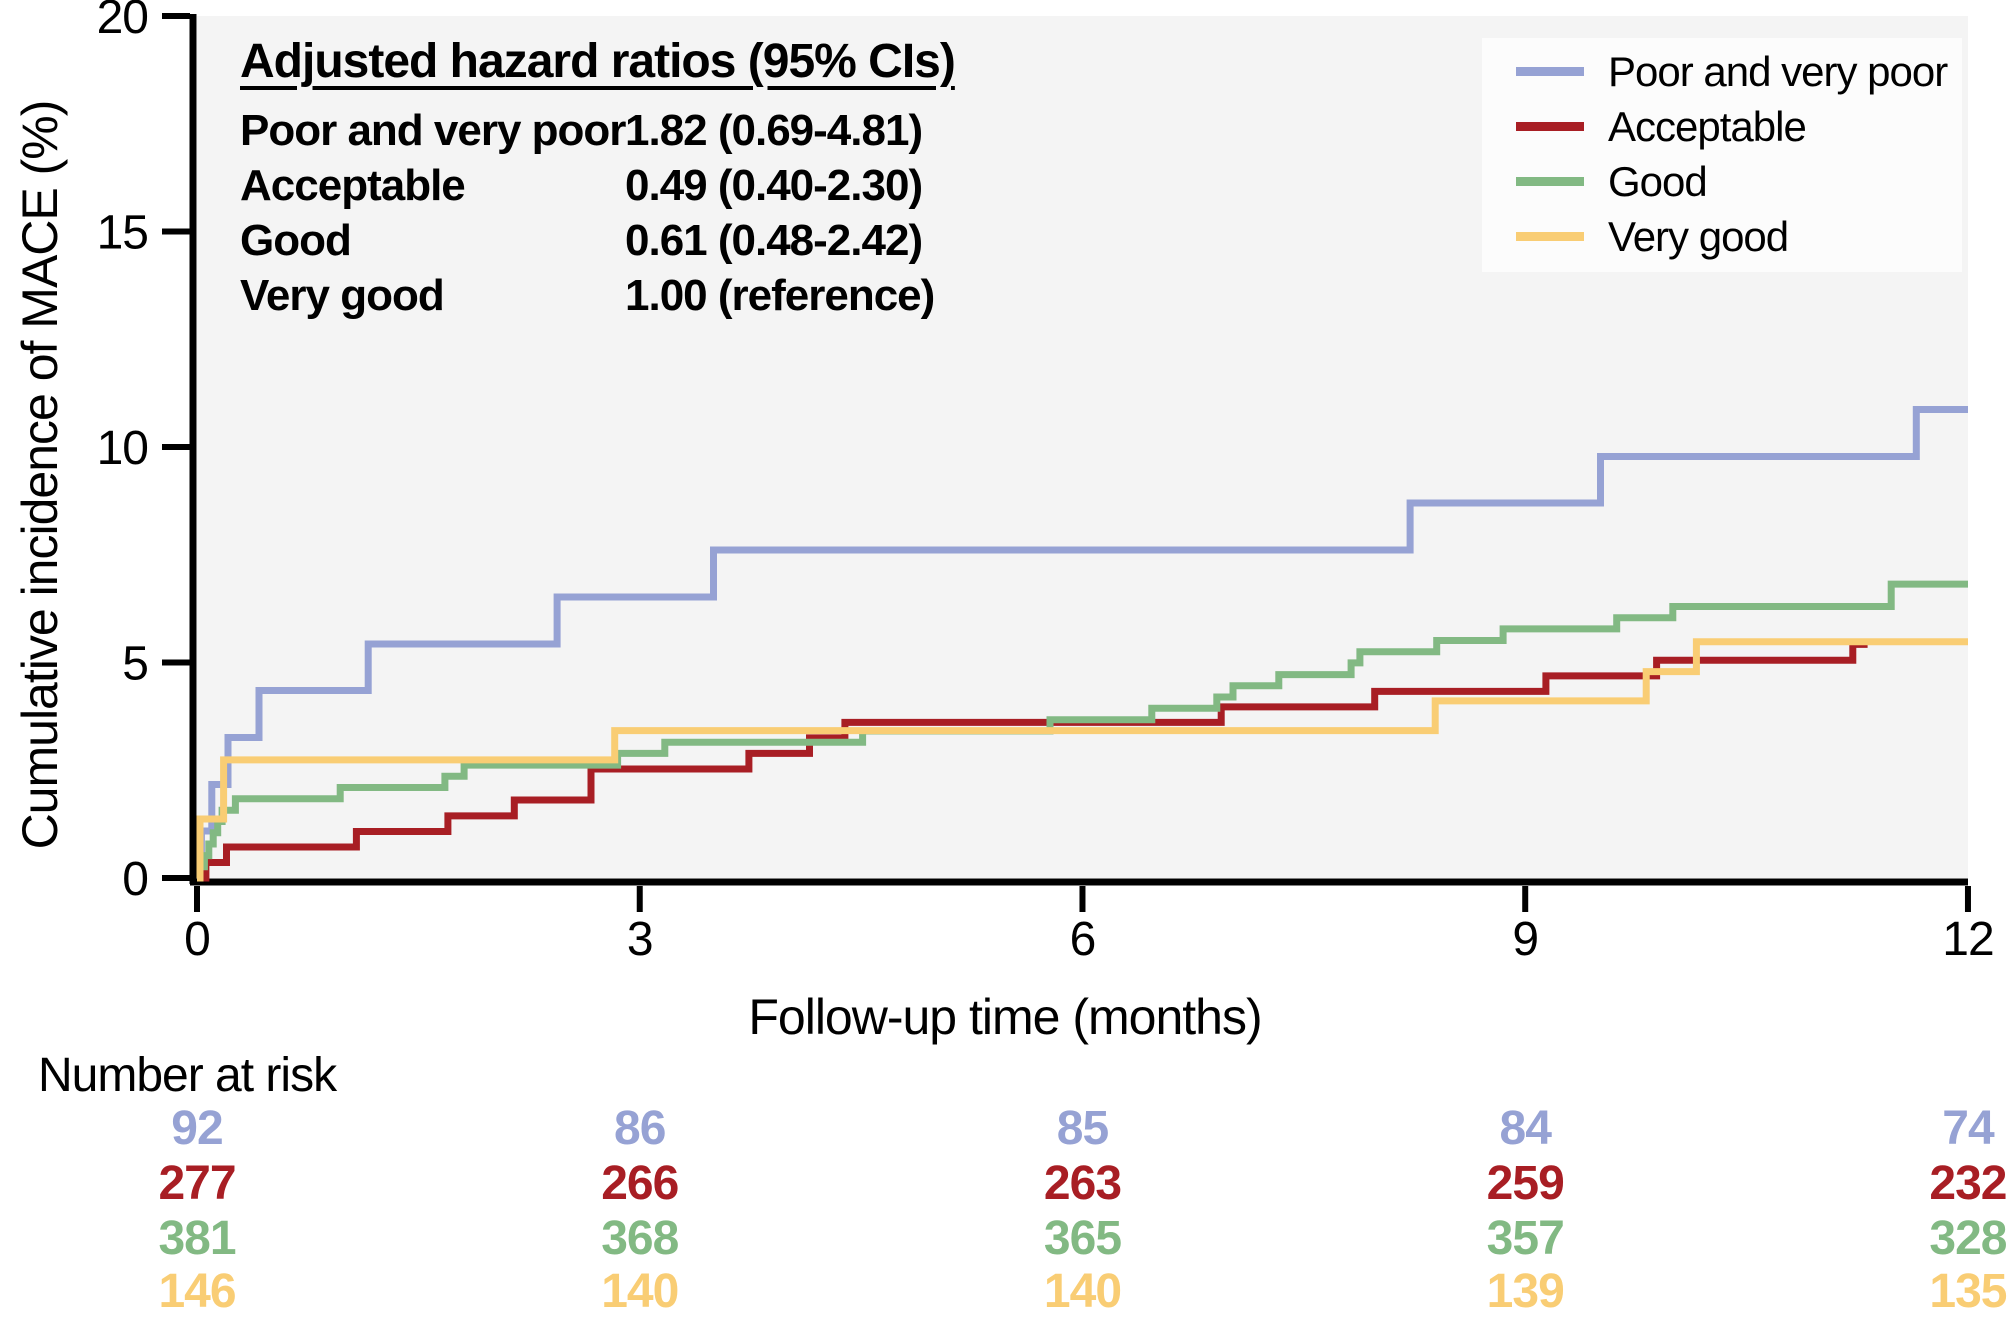 Image resolution: width=2009 pixels, height=1318 pixels. What do you see at coordinates (196, 1128) in the screenshot?
I see `risk-value-poor-and-very-poor: 92` at bounding box center [196, 1128].